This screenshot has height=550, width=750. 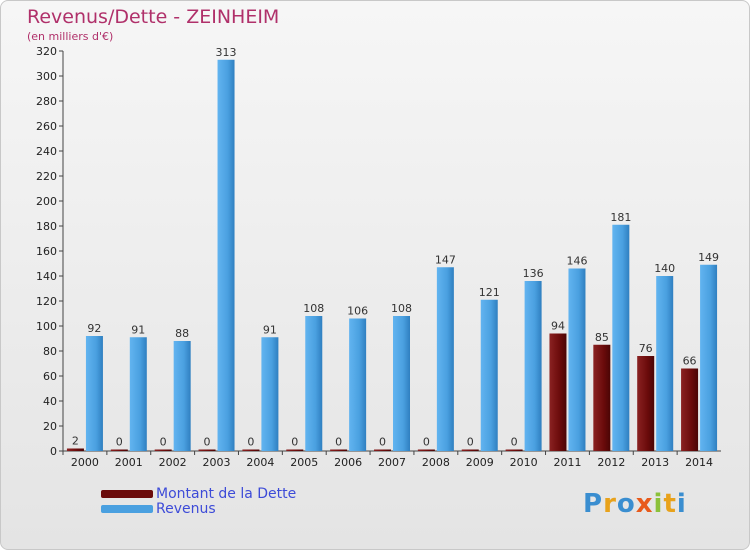 I want to click on data-label-revenus: 181, so click(x=620, y=217).